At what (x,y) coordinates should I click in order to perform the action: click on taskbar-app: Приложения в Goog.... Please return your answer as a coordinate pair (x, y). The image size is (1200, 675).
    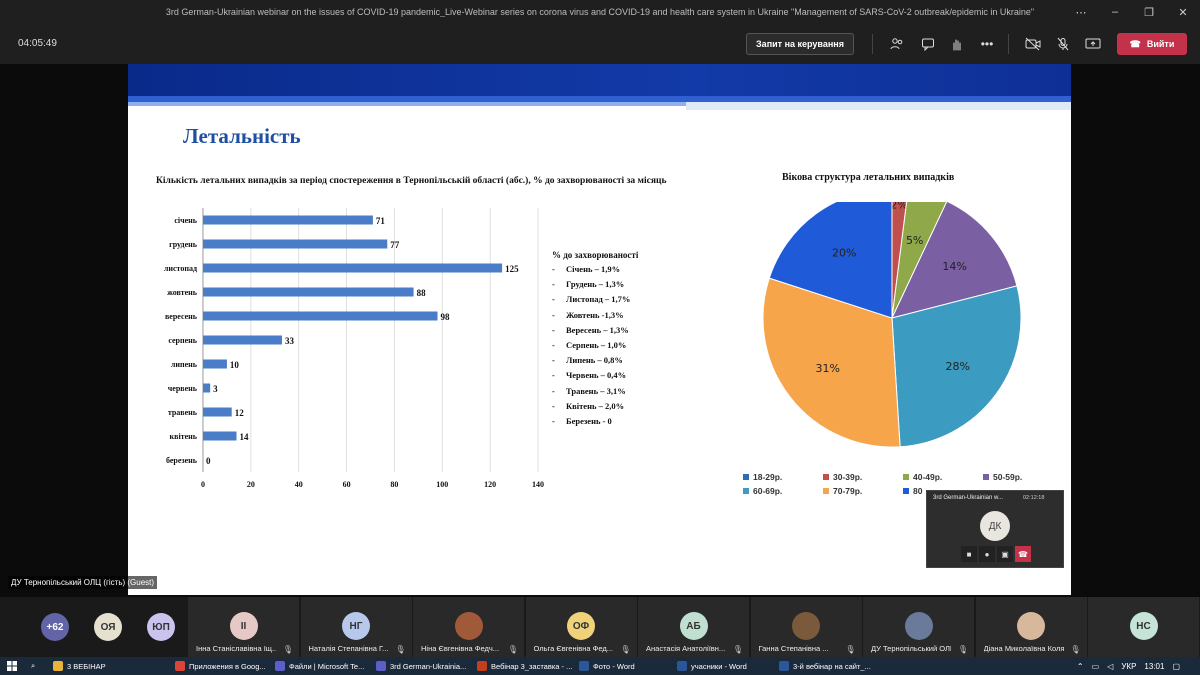
    Looking at the image, I should click on (219, 666).